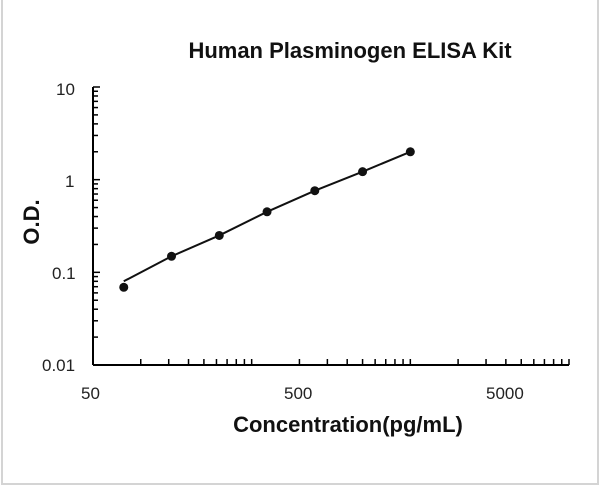 Image resolution: width=600 pixels, height=486 pixels. I want to click on chart-title: Human Plasminogen ELISA Kit, so click(350, 50).